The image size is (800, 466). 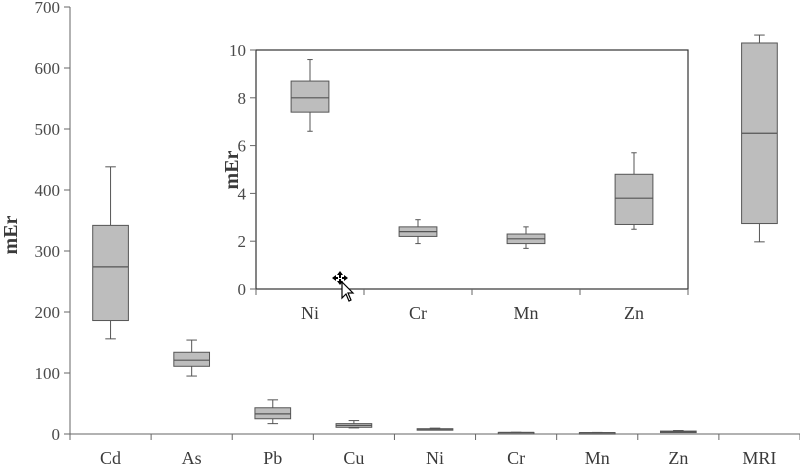 What do you see at coordinates (110, 457) in the screenshot?
I see `main-x-tick-label: Cd` at bounding box center [110, 457].